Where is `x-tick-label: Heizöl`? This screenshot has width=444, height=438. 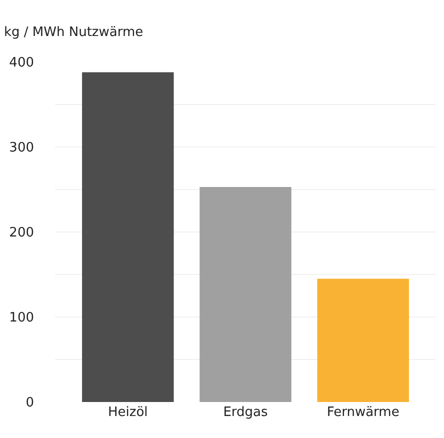
x-tick-label: Heizöl is located at coordinates (128, 412).